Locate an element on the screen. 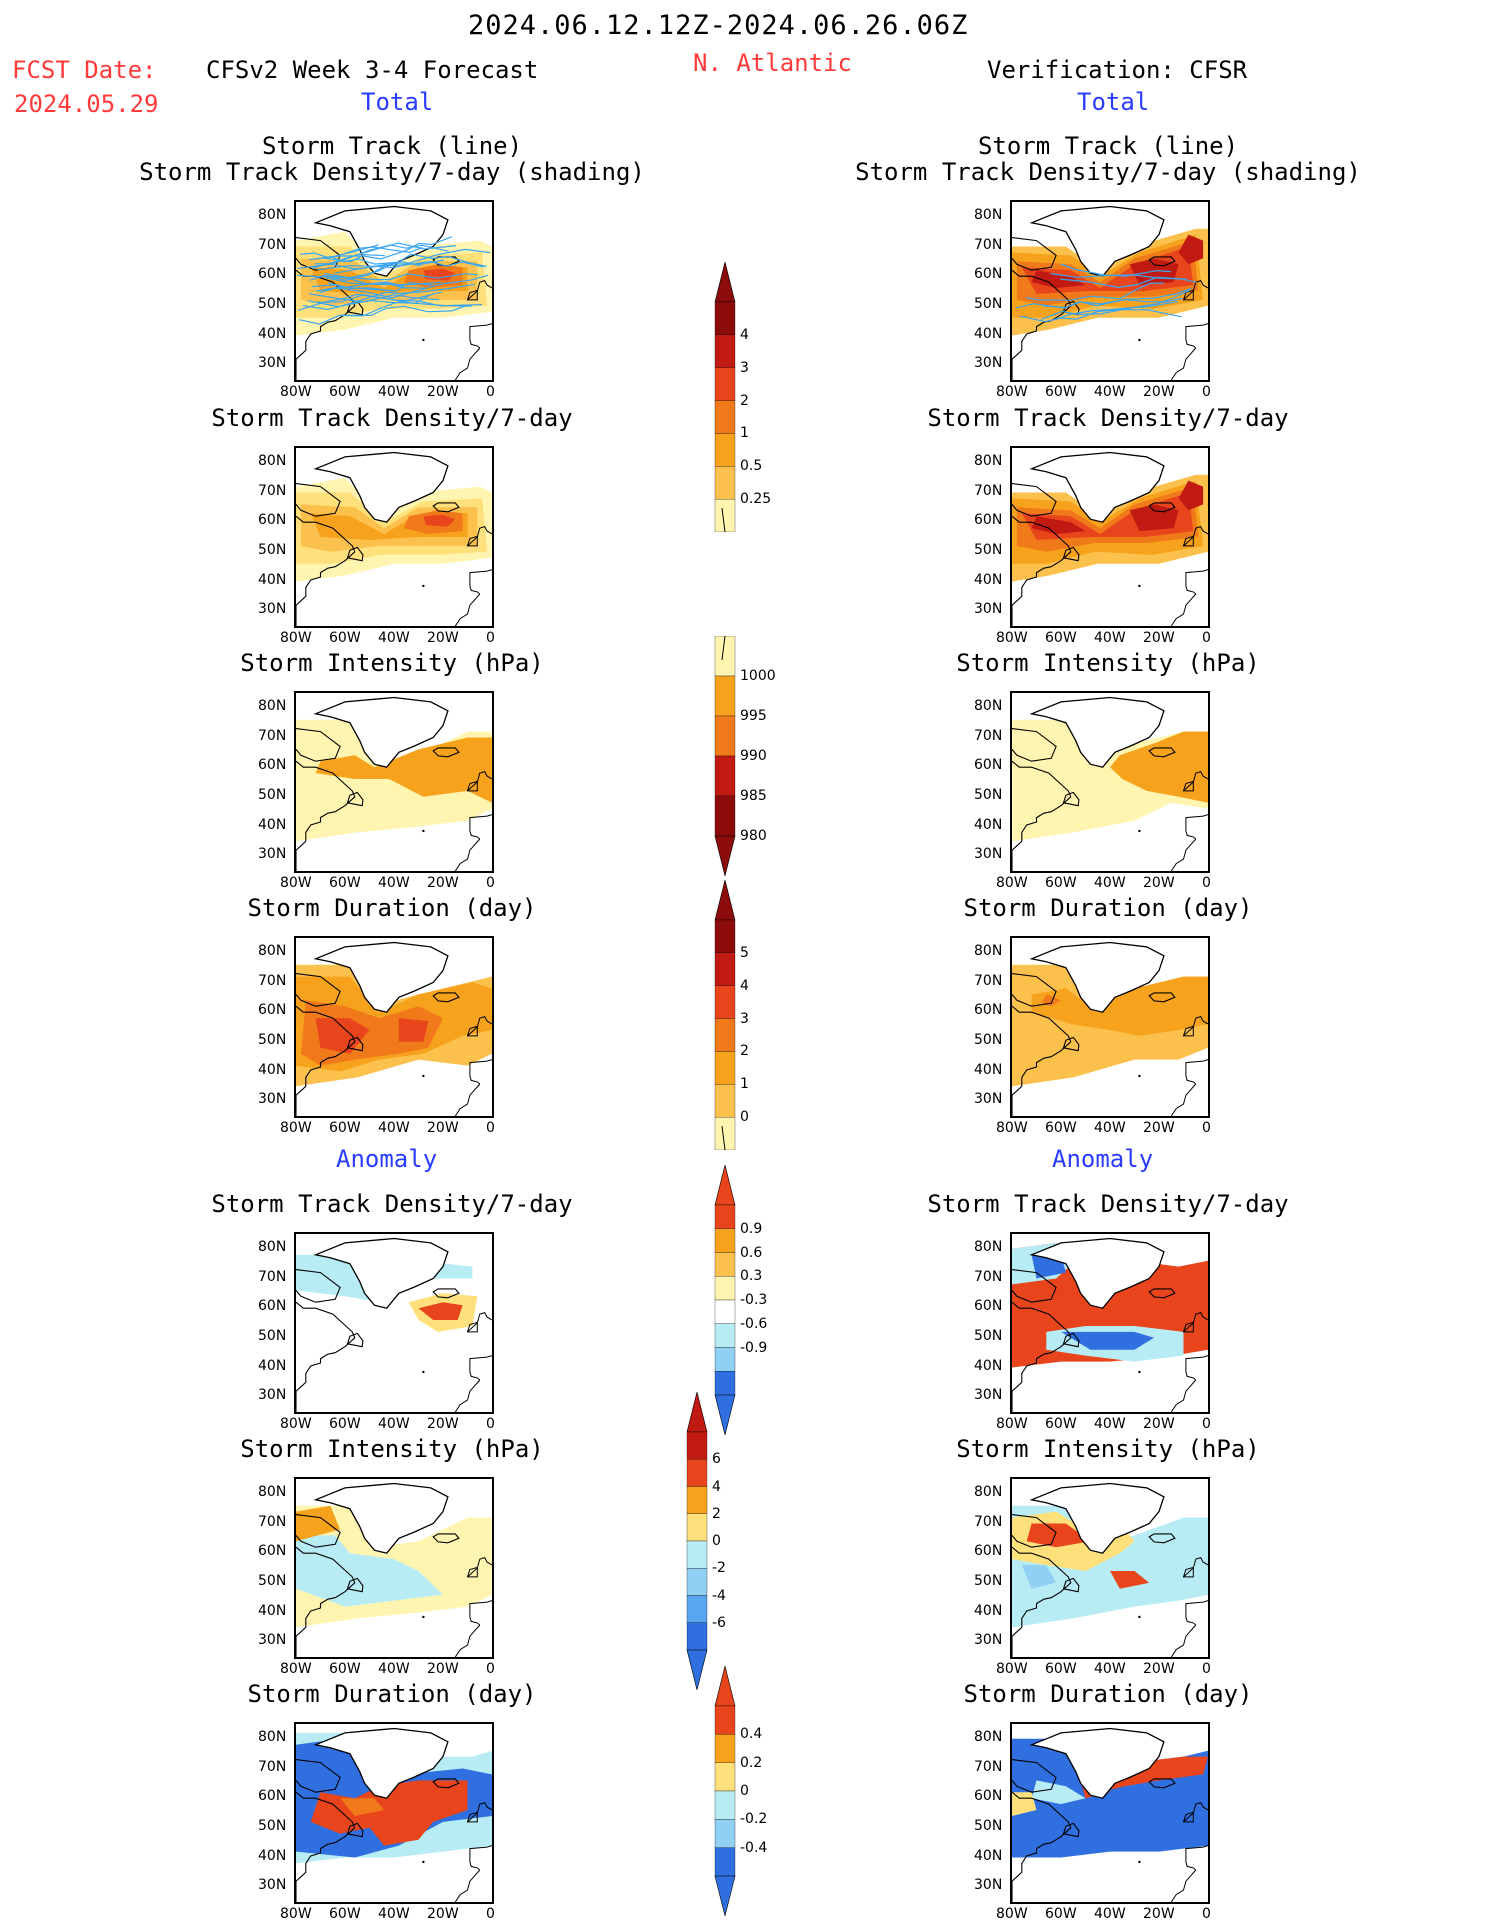 This screenshot has height=1925, width=1487. colorbar-tick-label: 2 is located at coordinates (744, 1051).